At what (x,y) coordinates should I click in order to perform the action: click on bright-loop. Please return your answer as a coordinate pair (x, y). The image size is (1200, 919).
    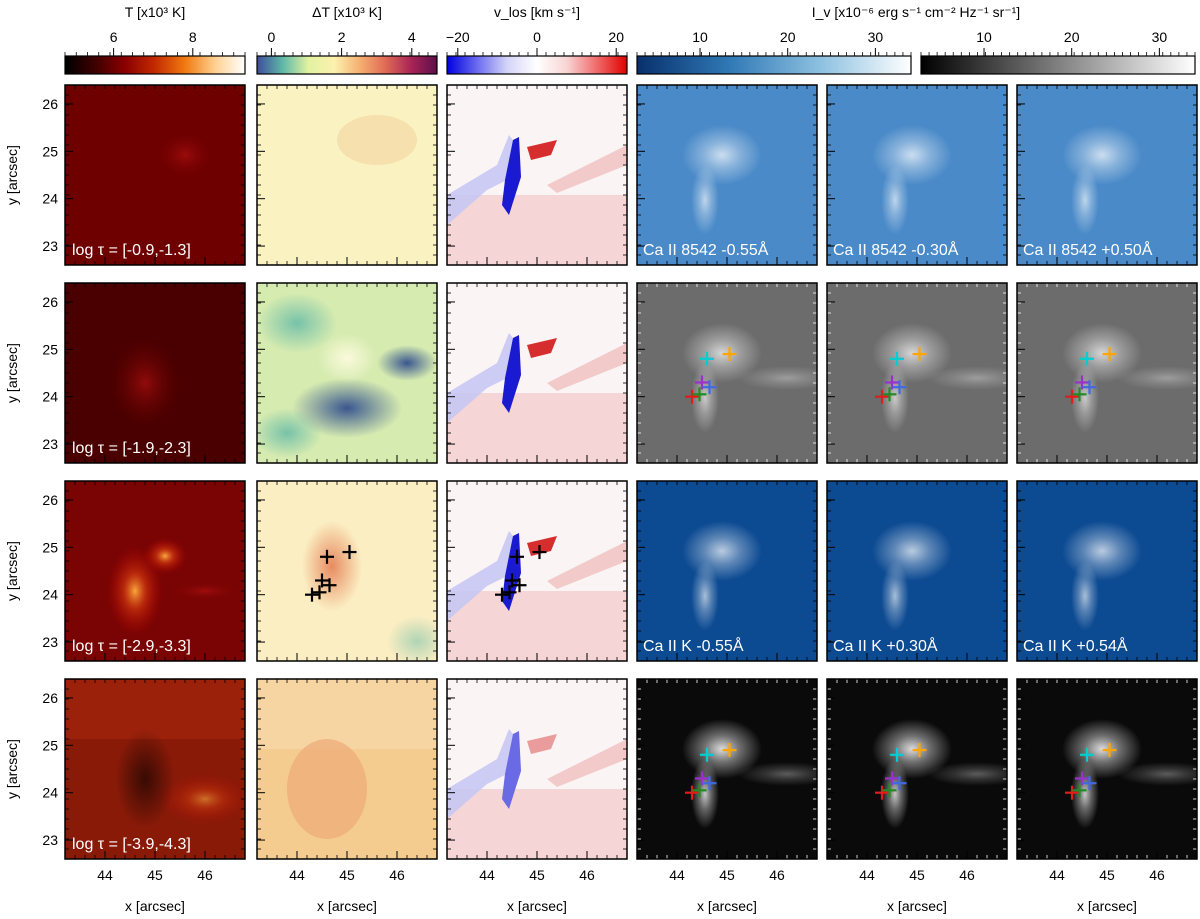
    Looking at the image, I should click on (912, 155).